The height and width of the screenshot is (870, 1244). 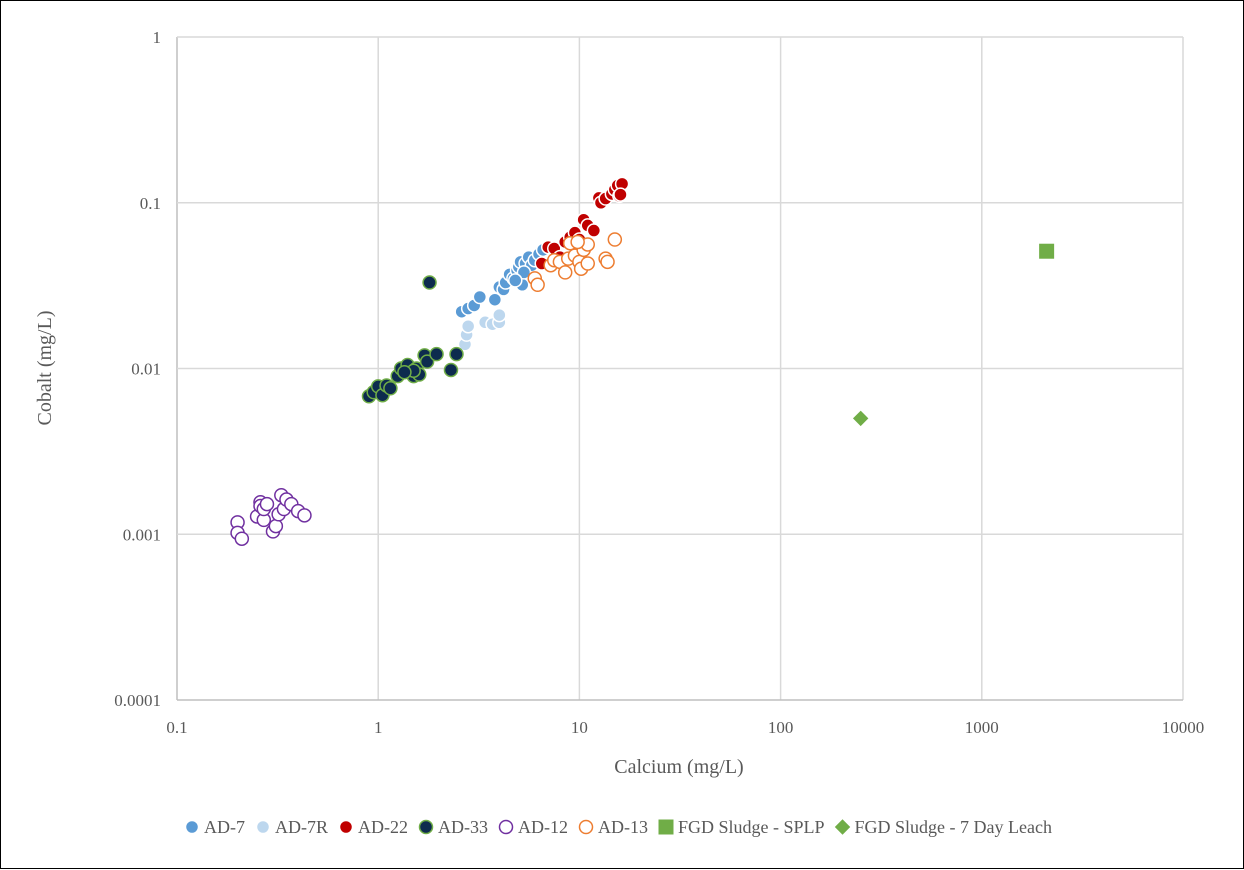 What do you see at coordinates (623, 827) in the screenshot?
I see `legend-label: AD-13` at bounding box center [623, 827].